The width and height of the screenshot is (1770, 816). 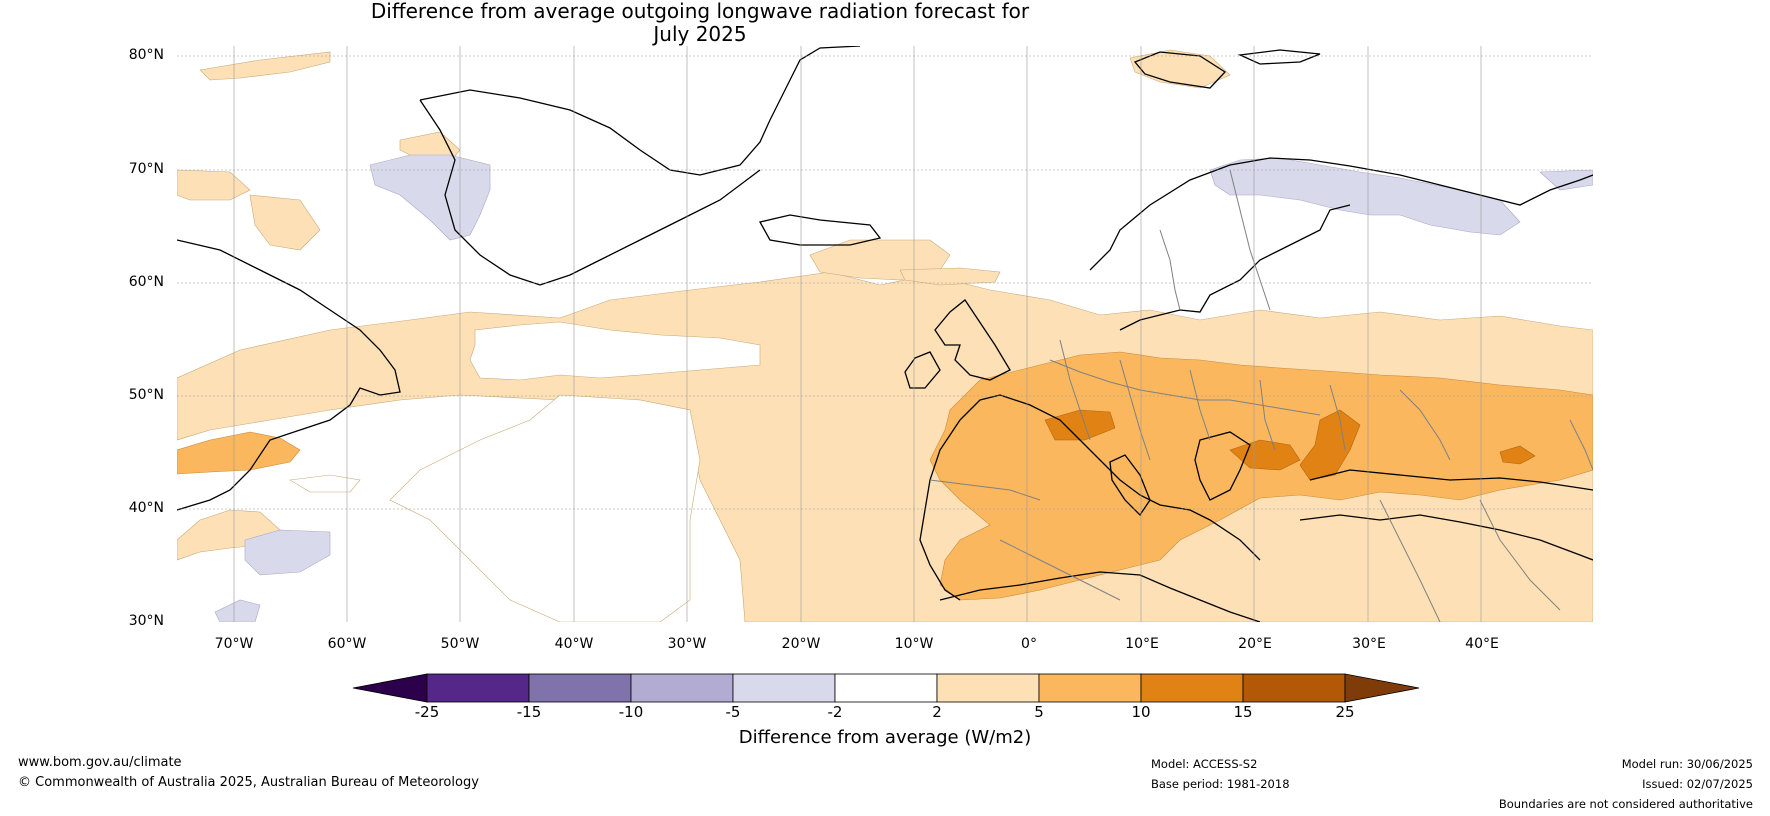 I want to click on colorbar-tick: 2, so click(x=937, y=712).